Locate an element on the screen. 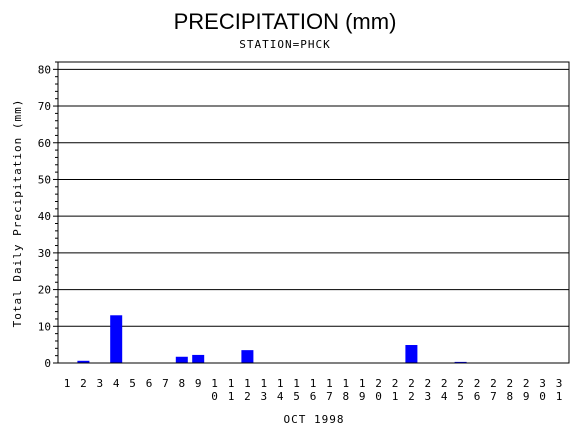 The height and width of the screenshot is (430, 570). y-tick-label: 40 is located at coordinates (44, 216).